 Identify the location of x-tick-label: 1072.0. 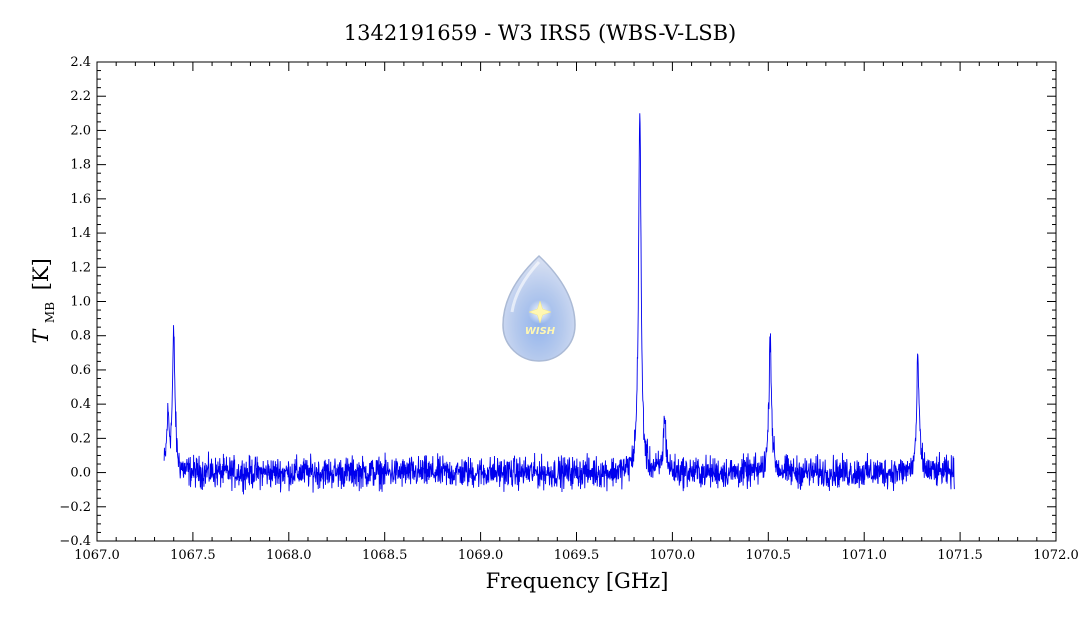
(1056, 555).